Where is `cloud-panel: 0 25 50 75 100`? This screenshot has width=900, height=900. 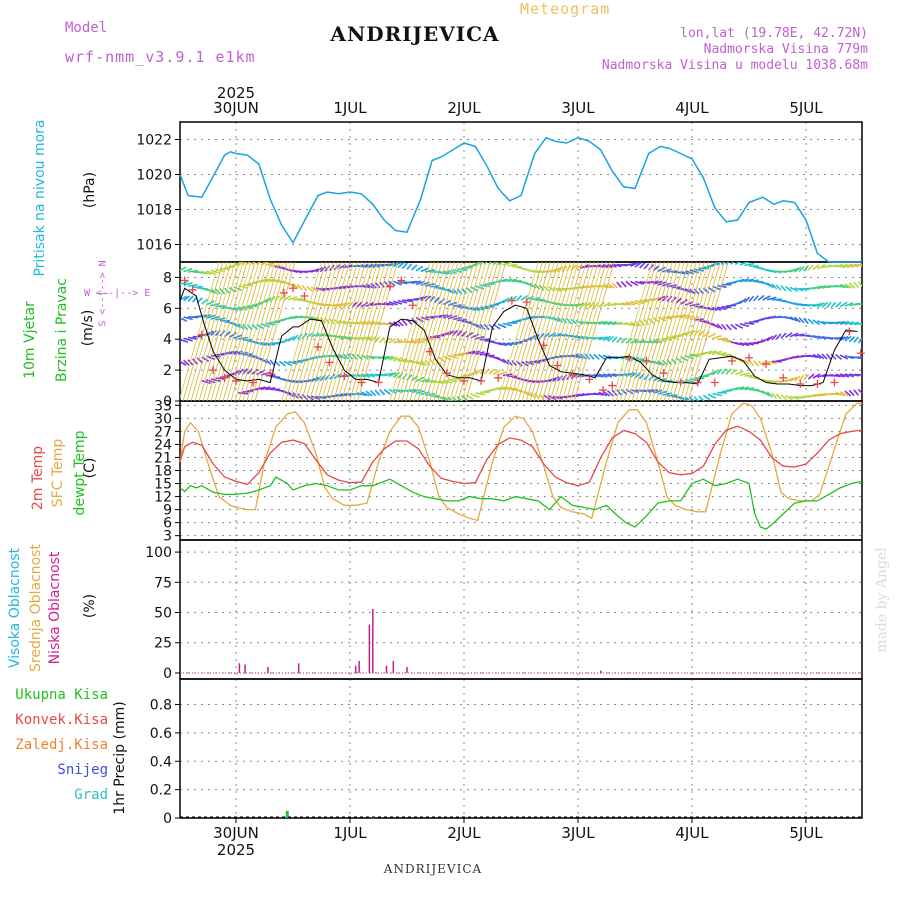 cloud-panel: 0 25 50 75 100 is located at coordinates (504, 610).